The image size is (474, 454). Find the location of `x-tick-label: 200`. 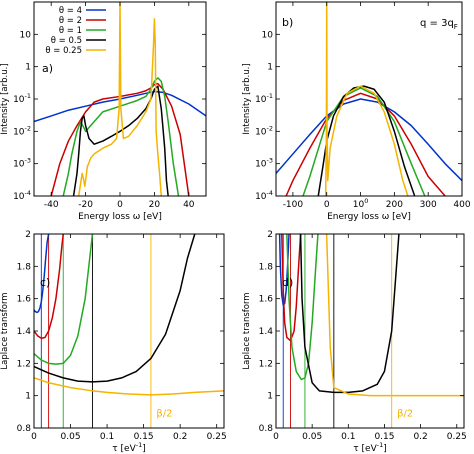

x-tick-label: 200 is located at coordinates (394, 205).